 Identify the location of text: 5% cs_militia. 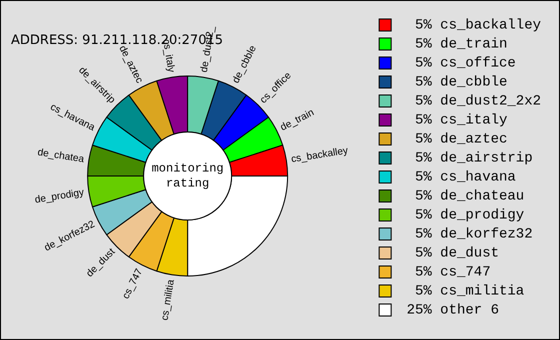
(469, 292).